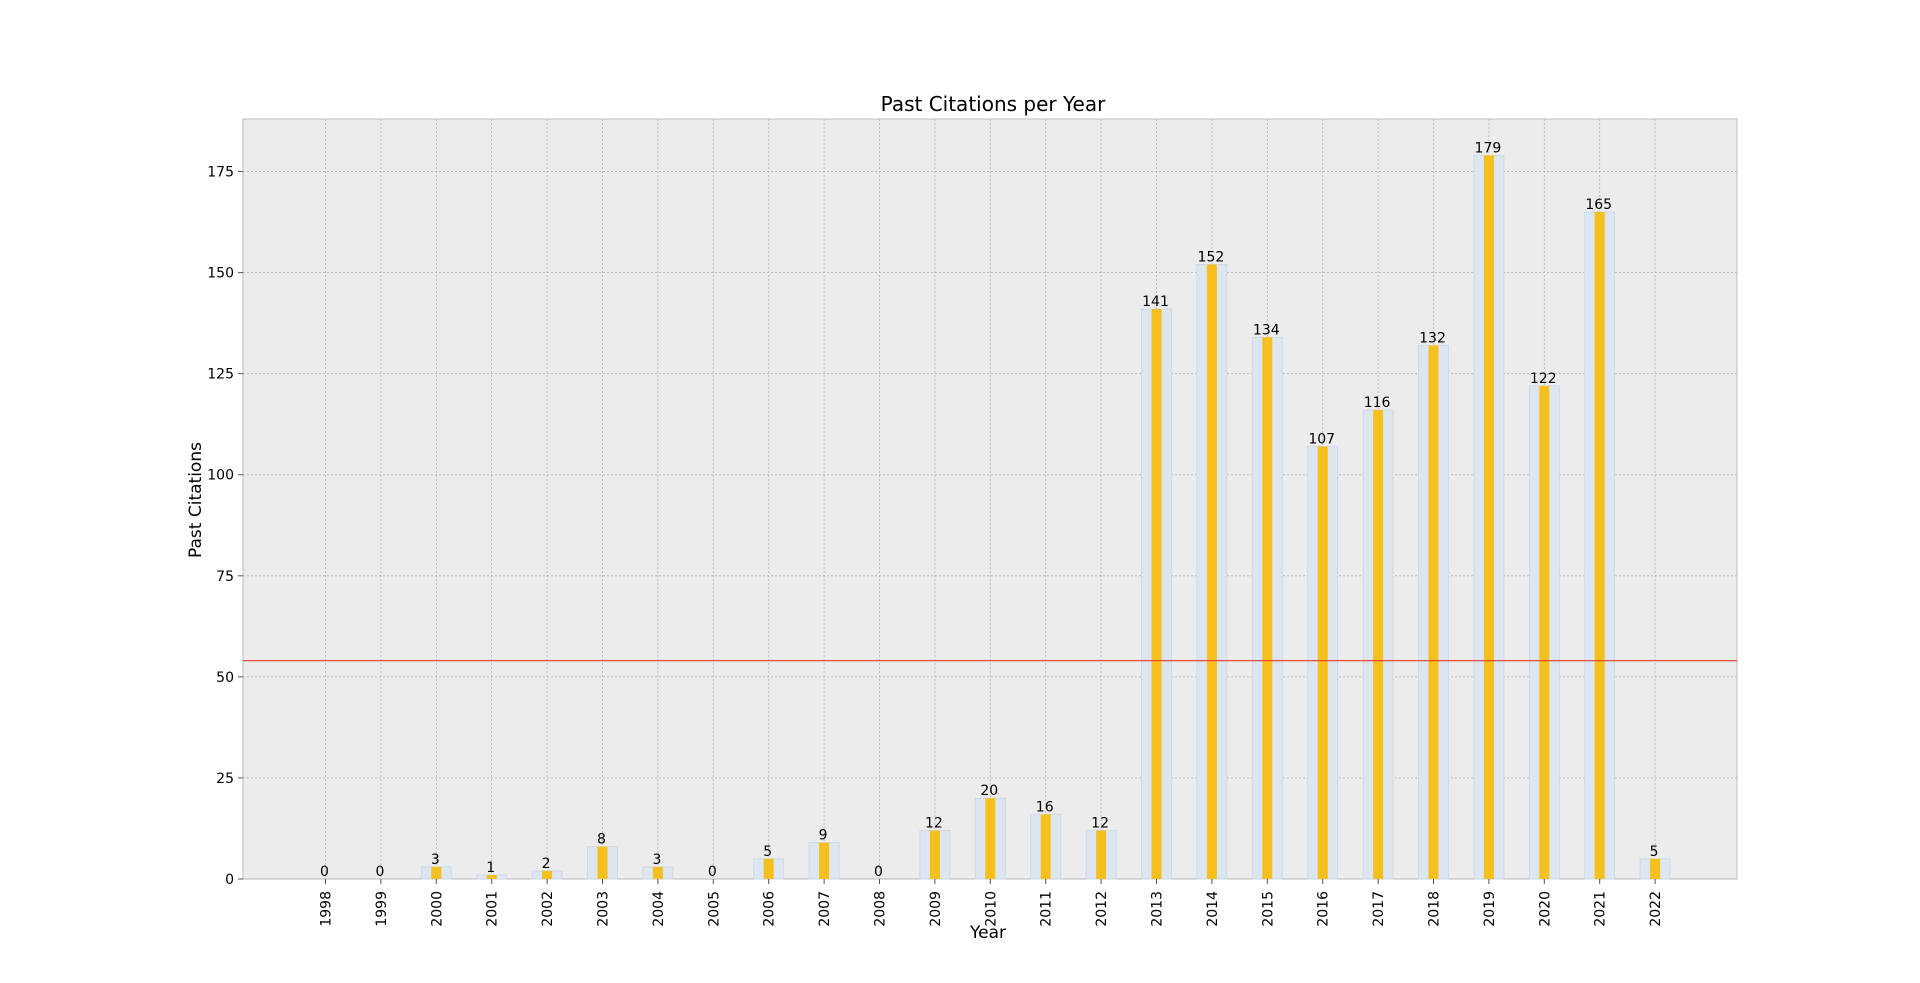  I want to click on data-label: 20, so click(989, 791).